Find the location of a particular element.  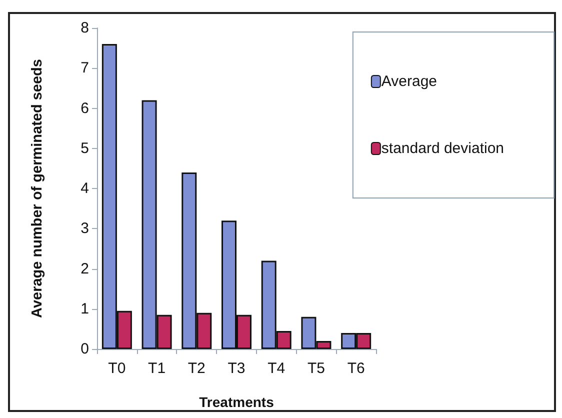

x-tick-label: T2 is located at coordinates (197, 368).